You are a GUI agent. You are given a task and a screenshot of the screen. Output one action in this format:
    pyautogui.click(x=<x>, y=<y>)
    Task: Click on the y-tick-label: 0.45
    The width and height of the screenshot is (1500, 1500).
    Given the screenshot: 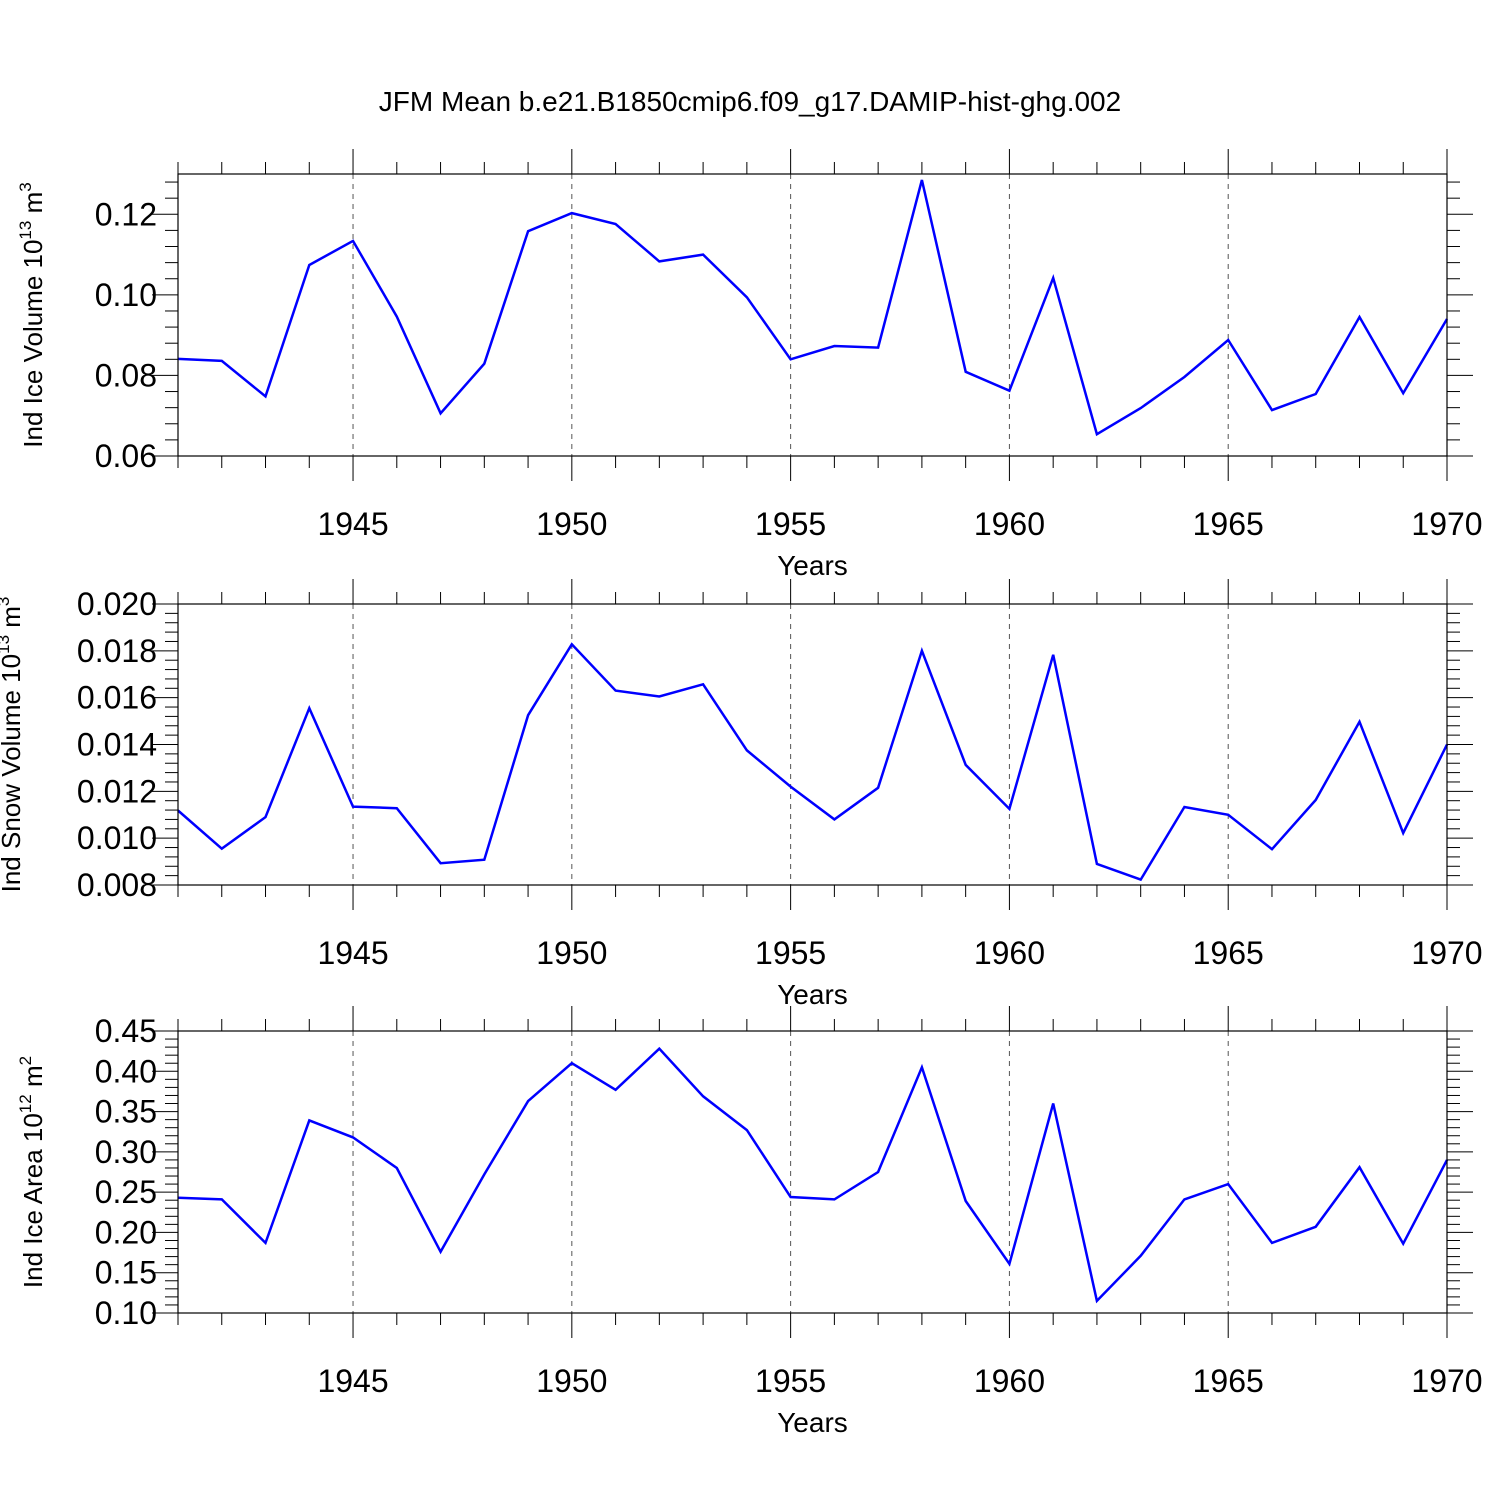 What is the action you would take?
    pyautogui.click(x=126, y=1031)
    